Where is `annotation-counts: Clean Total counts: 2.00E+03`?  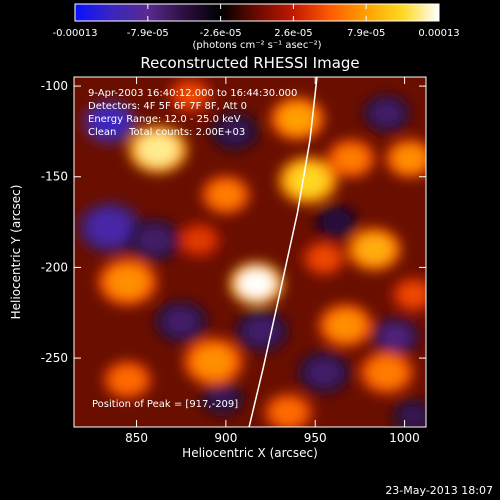
annotation-counts: Clean Total counts: 2.00E+03 is located at coordinates (166, 132).